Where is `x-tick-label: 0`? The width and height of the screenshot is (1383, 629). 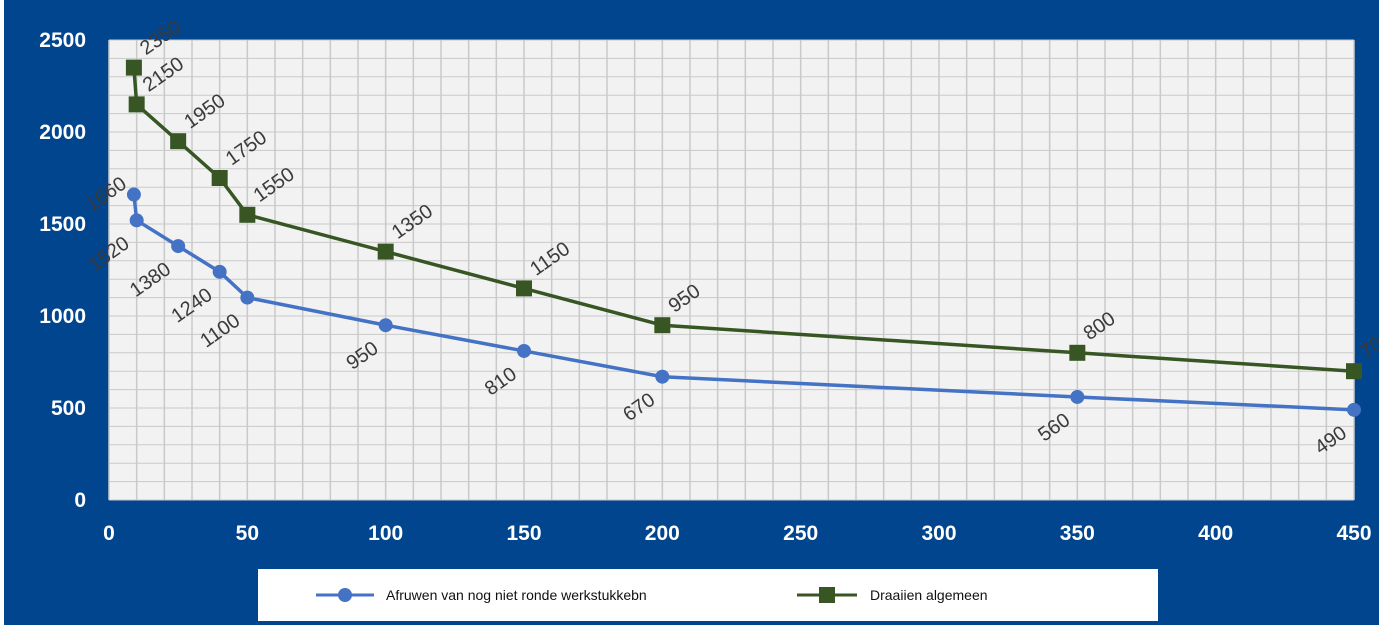 x-tick-label: 0 is located at coordinates (109, 533).